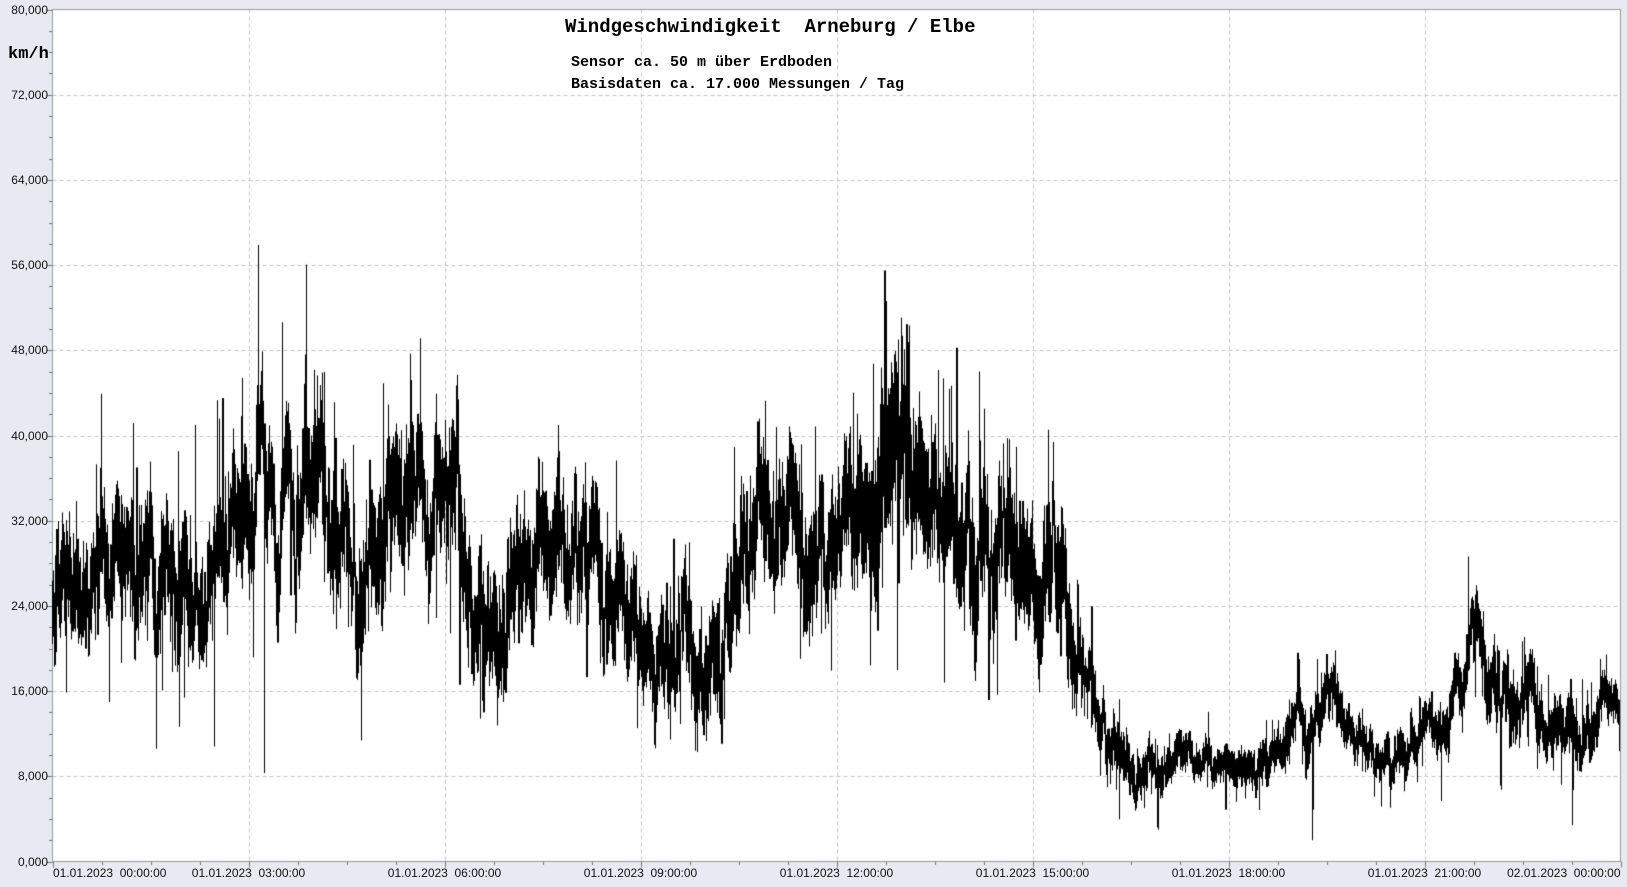 The height and width of the screenshot is (887, 1627). What do you see at coordinates (770, 27) in the screenshot?
I see `chart-title: Windgeschwindigkeit Arneburg / Elbe` at bounding box center [770, 27].